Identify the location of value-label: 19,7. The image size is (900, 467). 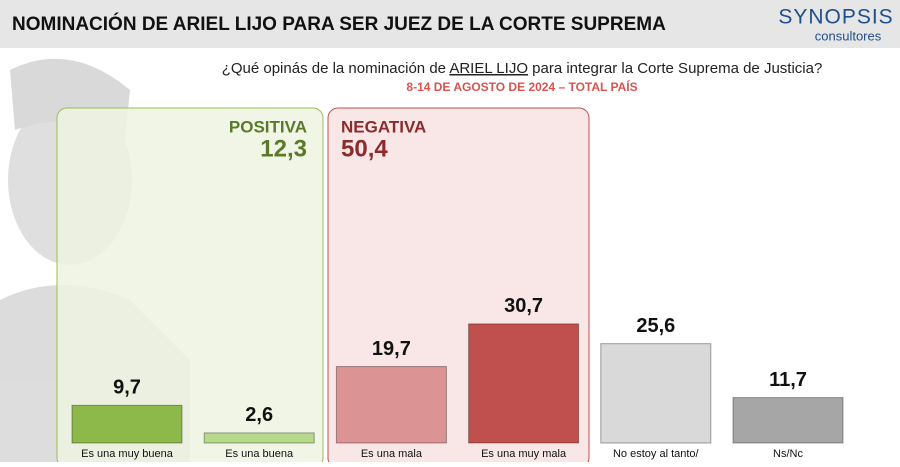
(391, 349).